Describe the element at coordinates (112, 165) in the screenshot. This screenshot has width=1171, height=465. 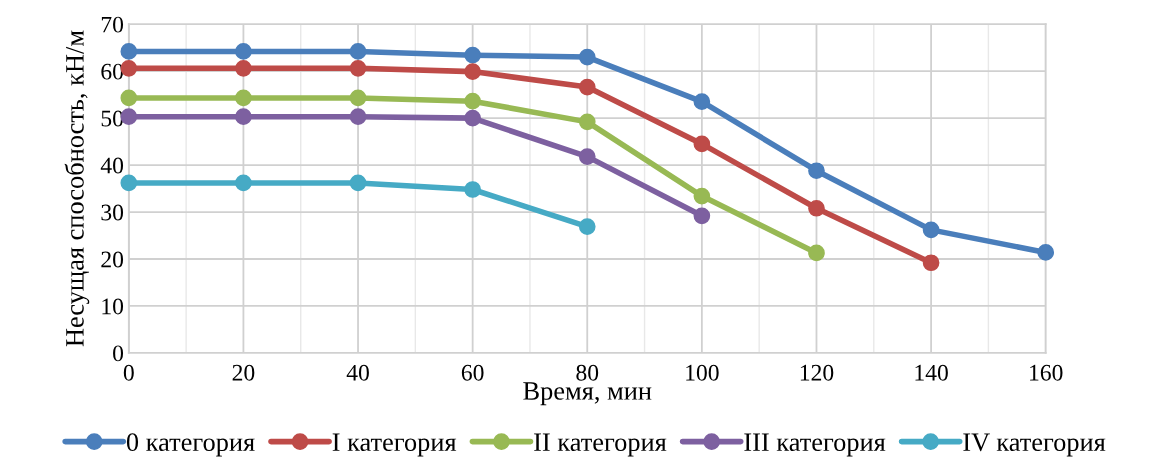
I see `y-tick-label: 40` at that location.